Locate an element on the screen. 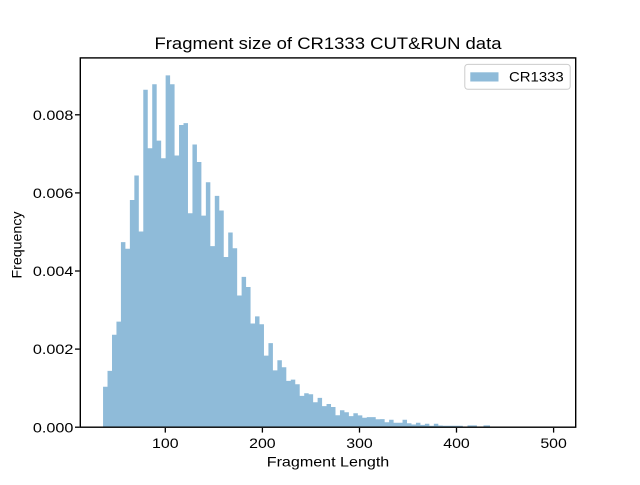 Image resolution: width=640 pixels, height=485 pixels. svg-text:Fragment size of CR1333 CUT&RU: Fragment size of CR1333 CUT&RUN data is located at coordinates (329, 43).